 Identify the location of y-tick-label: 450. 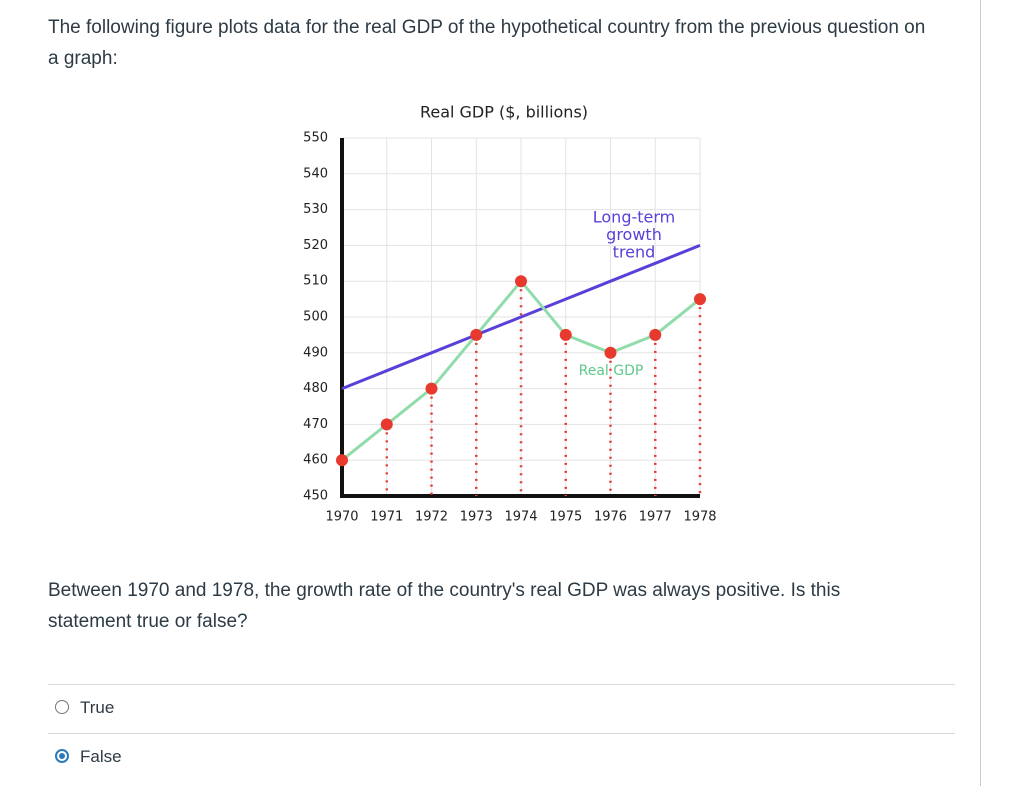
(315, 496).